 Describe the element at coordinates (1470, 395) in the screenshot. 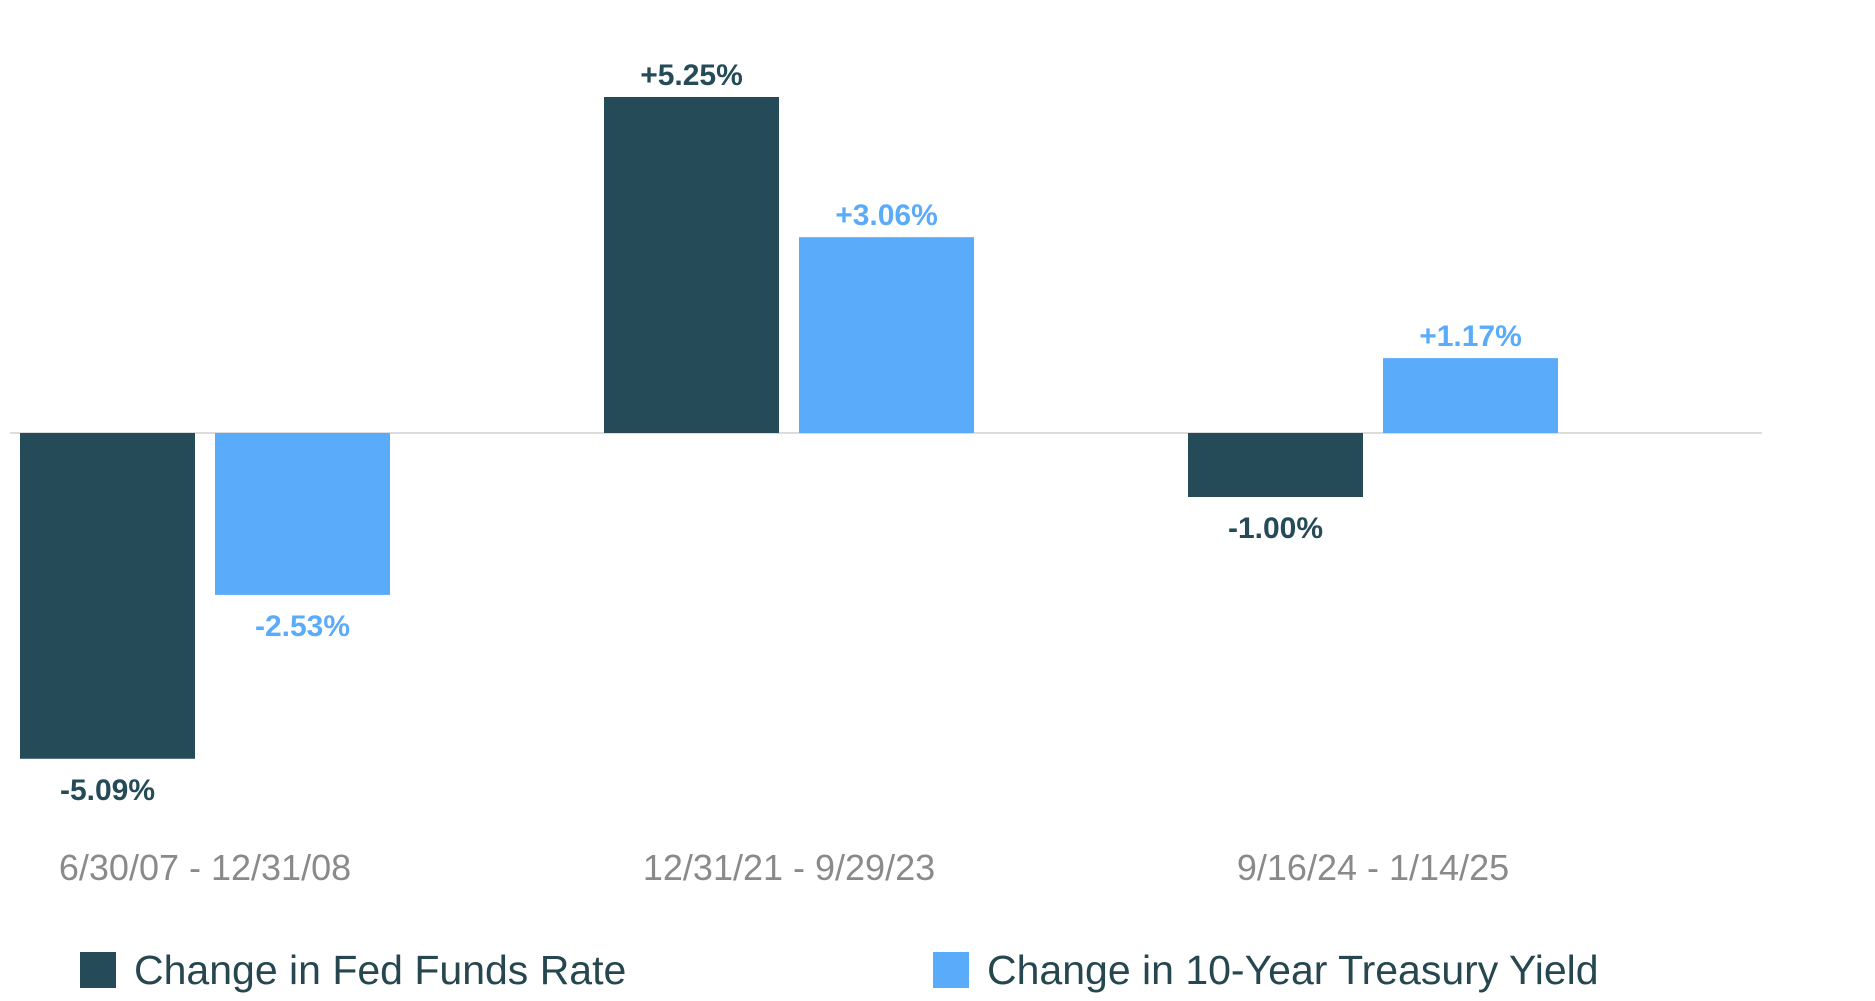

I see `bar-s1-c2` at that location.